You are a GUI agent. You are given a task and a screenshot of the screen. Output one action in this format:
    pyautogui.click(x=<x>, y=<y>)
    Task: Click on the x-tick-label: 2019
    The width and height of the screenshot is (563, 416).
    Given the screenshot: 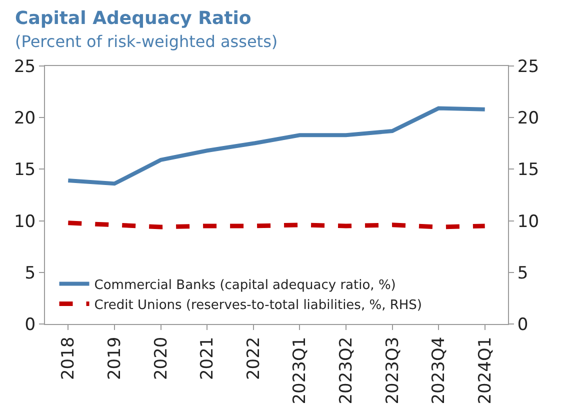 What is the action you would take?
    pyautogui.click(x=114, y=358)
    